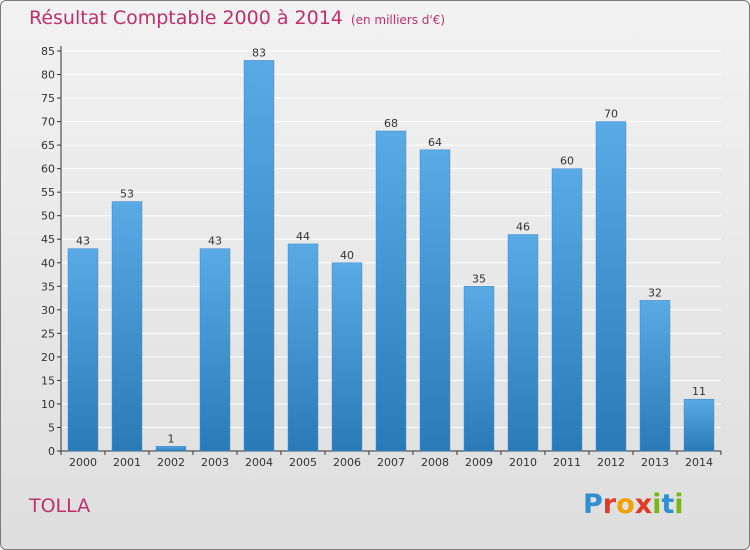 The image size is (750, 550). What do you see at coordinates (51, 451) in the screenshot?
I see `y-tick-label: 0` at bounding box center [51, 451].